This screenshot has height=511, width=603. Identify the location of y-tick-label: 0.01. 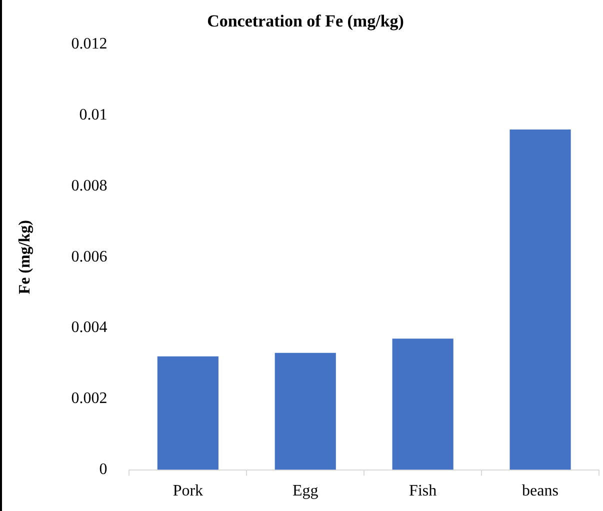
(93, 115).